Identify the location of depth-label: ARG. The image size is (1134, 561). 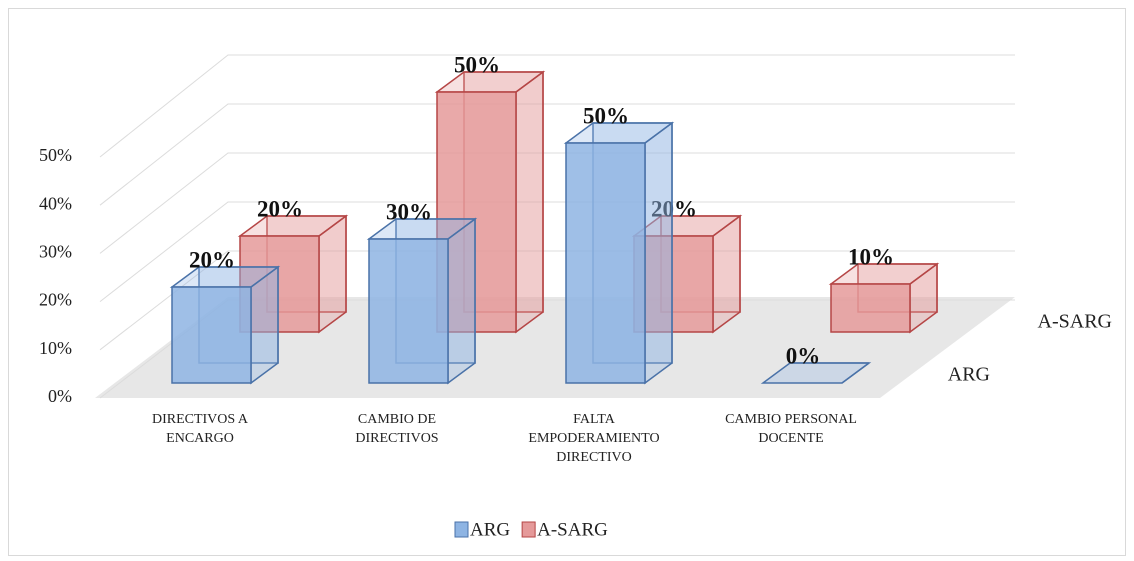
(969, 375).